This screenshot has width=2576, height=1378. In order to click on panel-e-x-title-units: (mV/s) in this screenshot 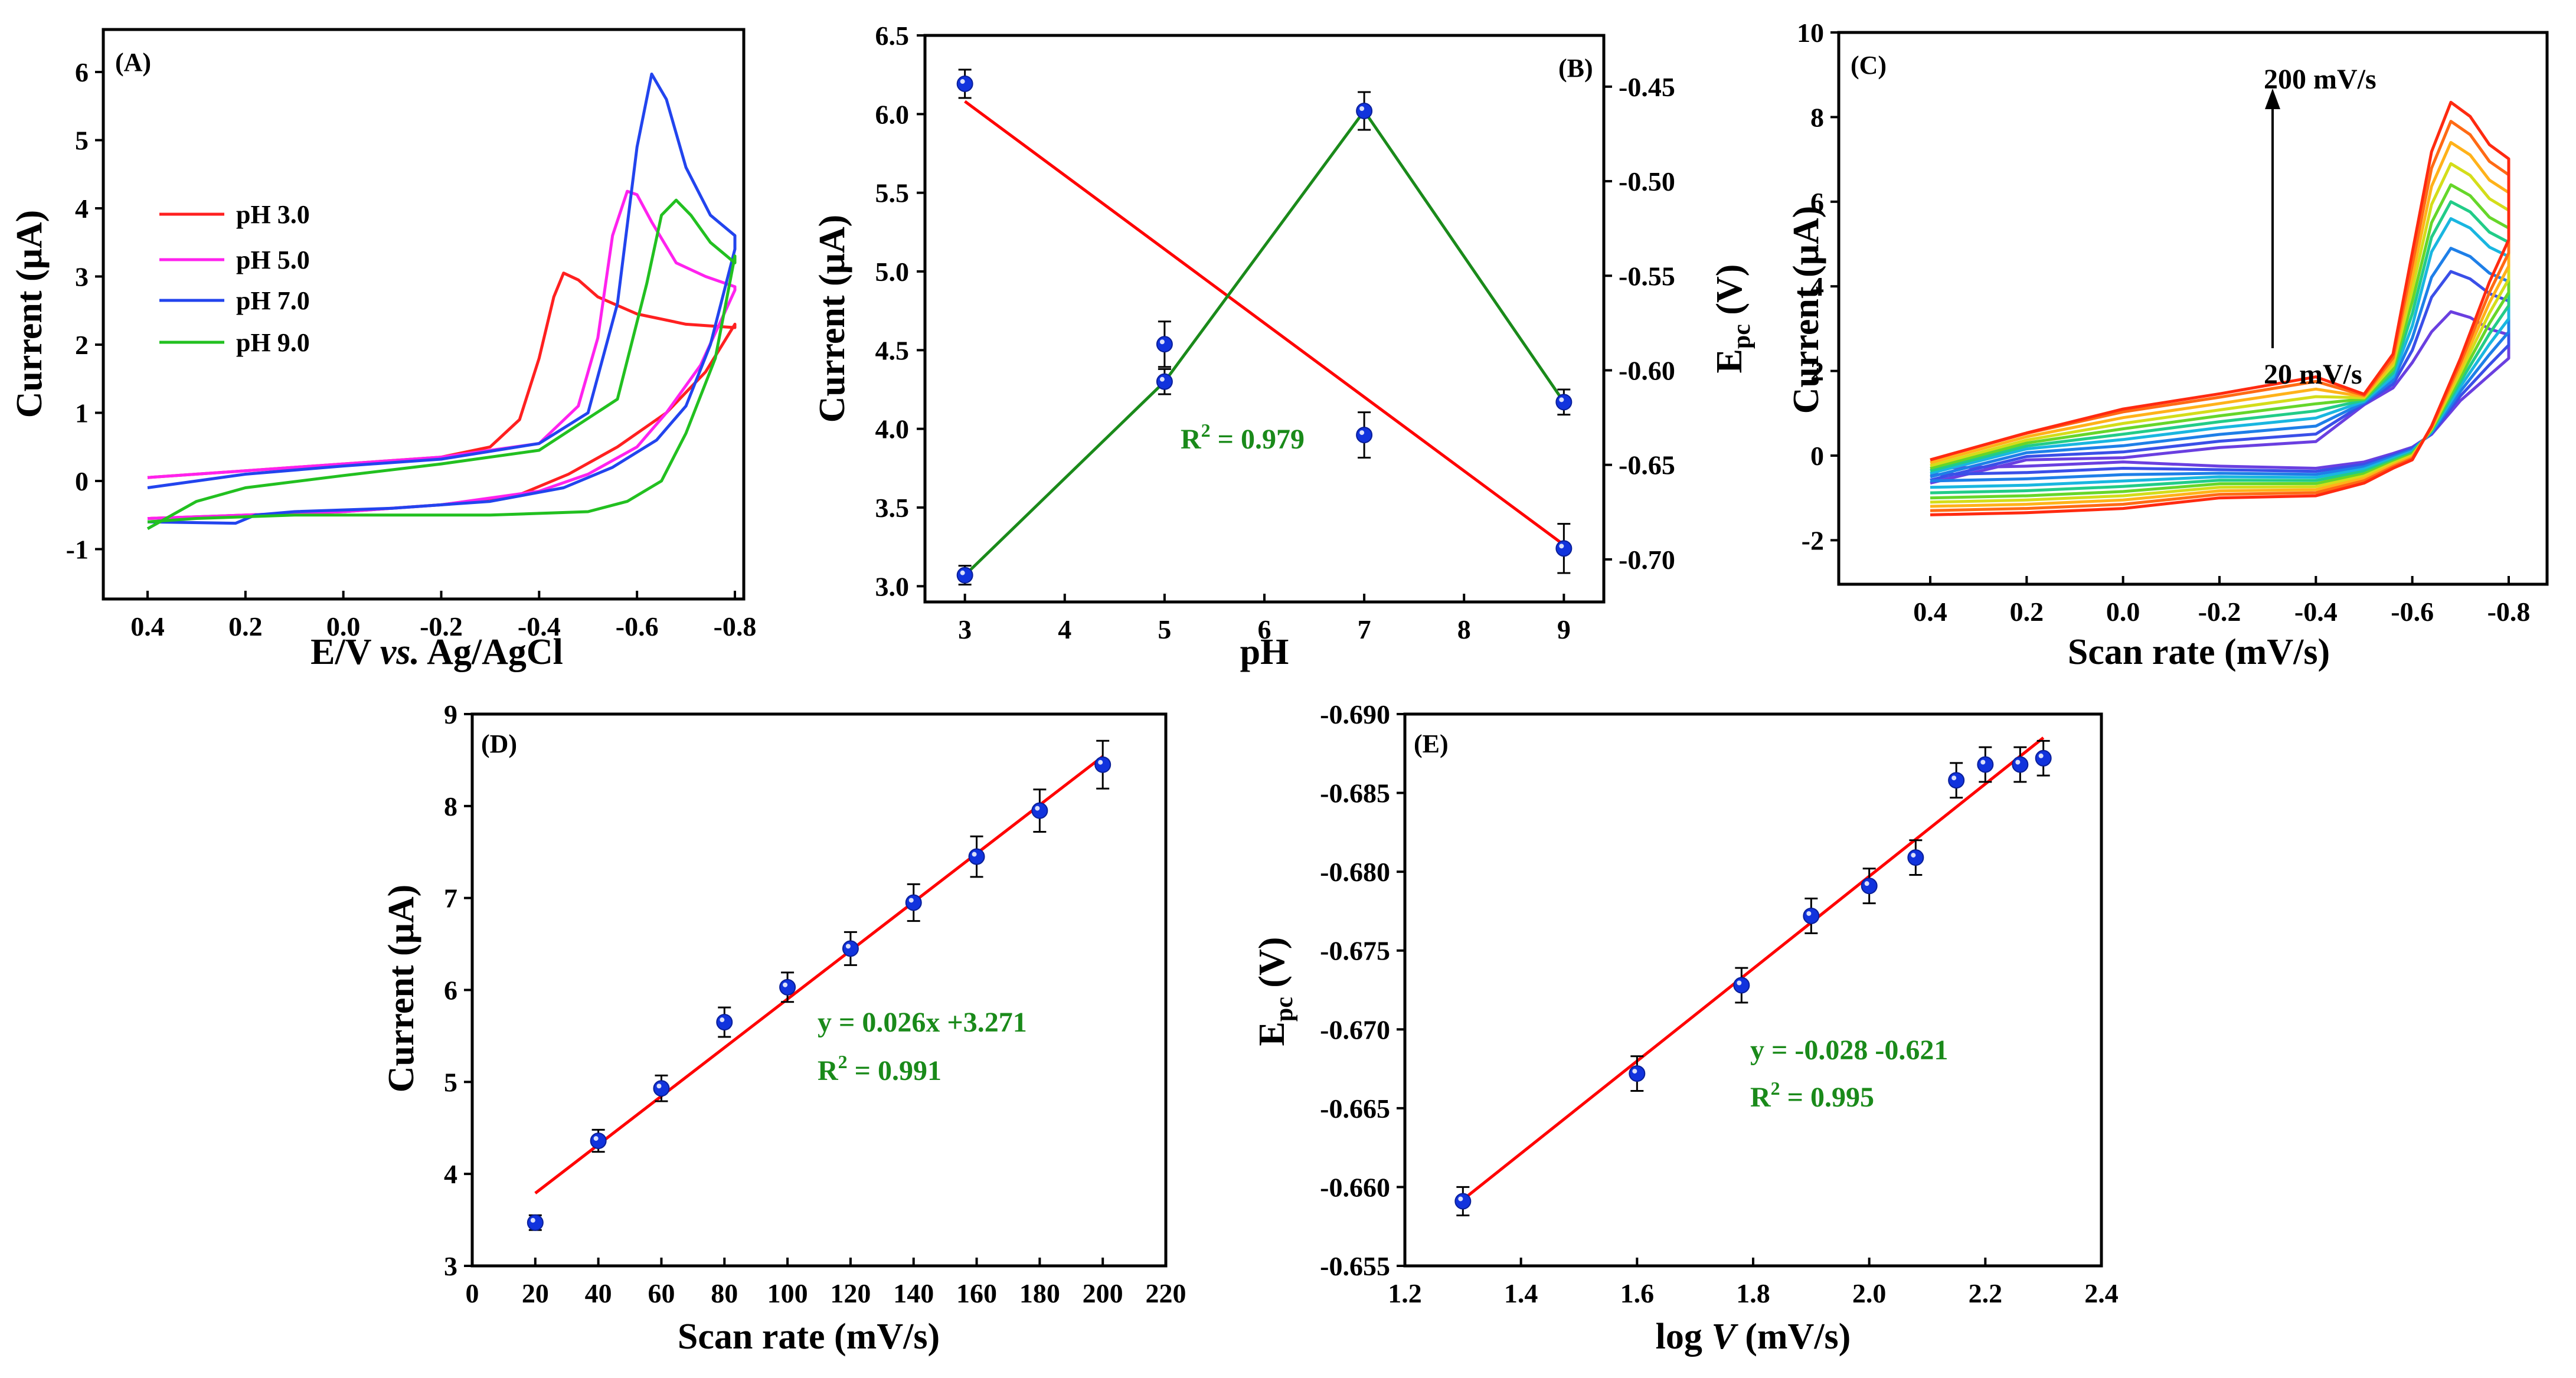, I will do `click(1793, 1337)`.